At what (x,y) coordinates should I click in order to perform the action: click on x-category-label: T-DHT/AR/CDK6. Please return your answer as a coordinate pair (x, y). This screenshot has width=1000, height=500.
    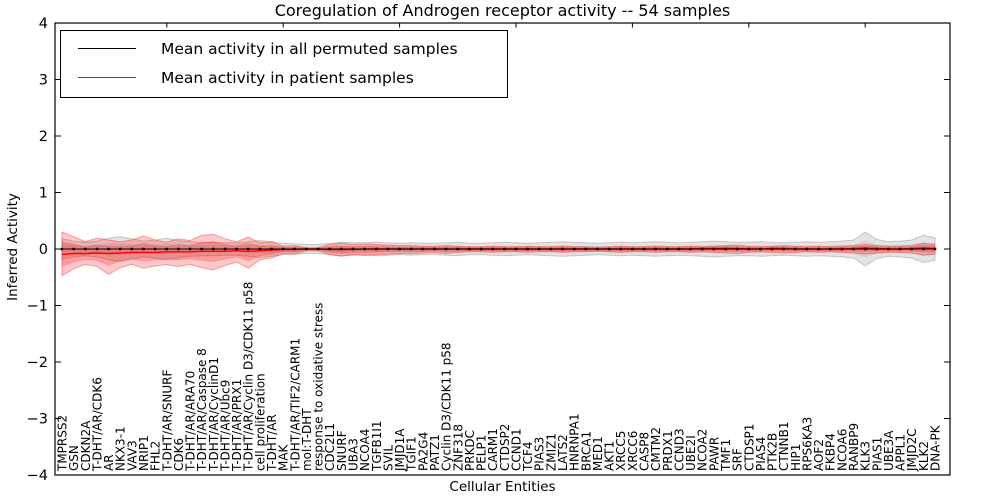
    Looking at the image, I should click on (97, 424).